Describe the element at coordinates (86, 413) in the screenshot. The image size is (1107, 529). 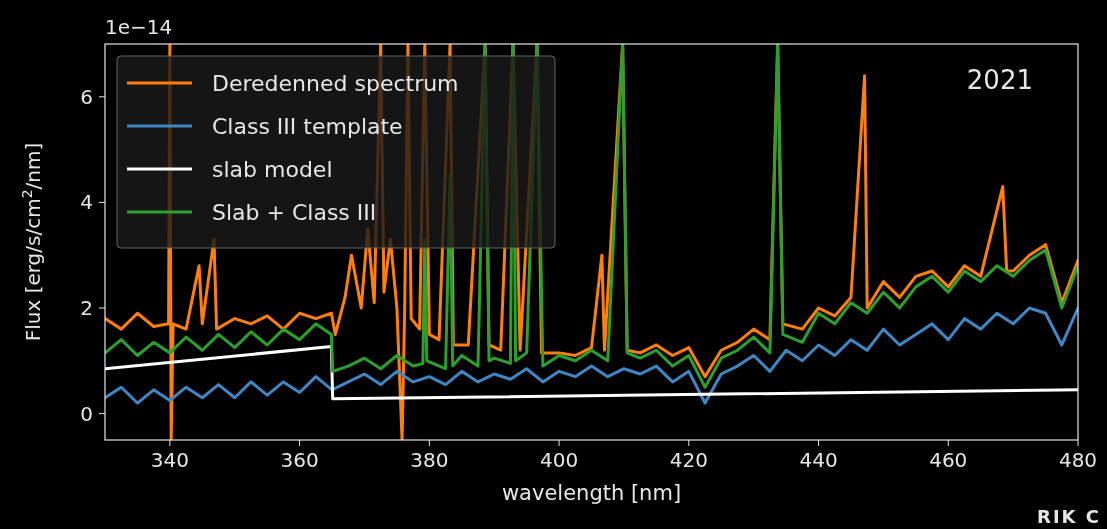
I see `y-tick-label: 0` at that location.